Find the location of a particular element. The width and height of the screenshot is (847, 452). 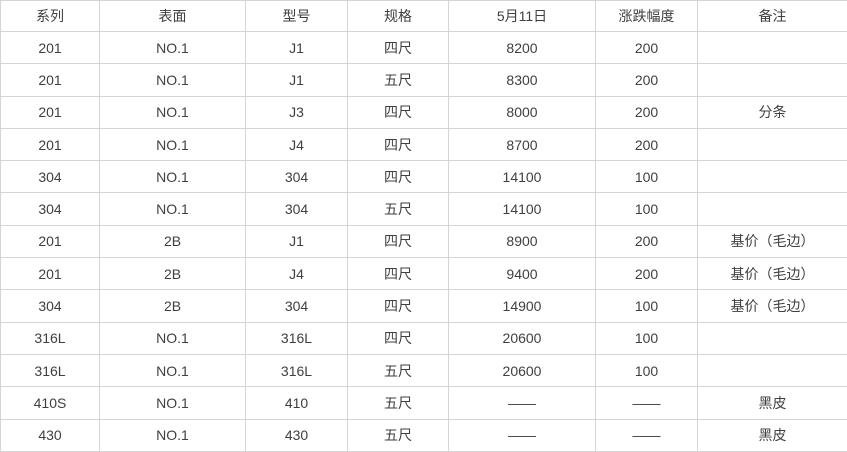

table-row: 201 NO.1 J1 五尺 8300 200 is located at coordinates (423, 80).